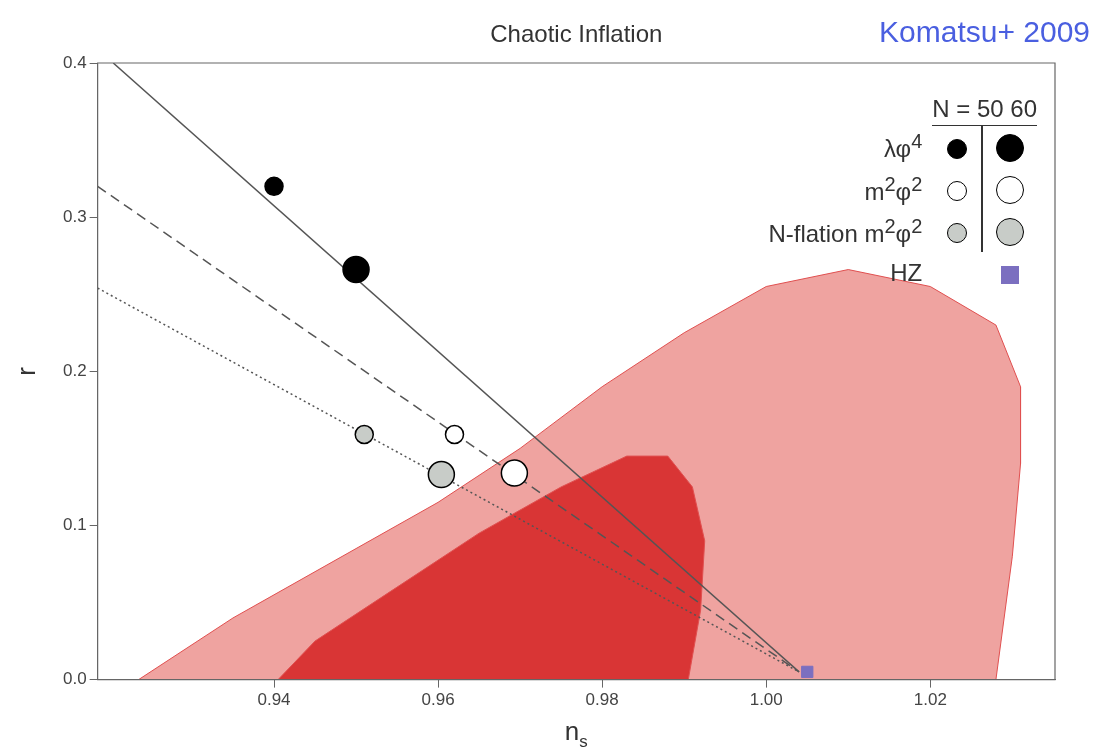  What do you see at coordinates (74, 216) in the screenshot?
I see `y-tick-label: 0.3` at bounding box center [74, 216].